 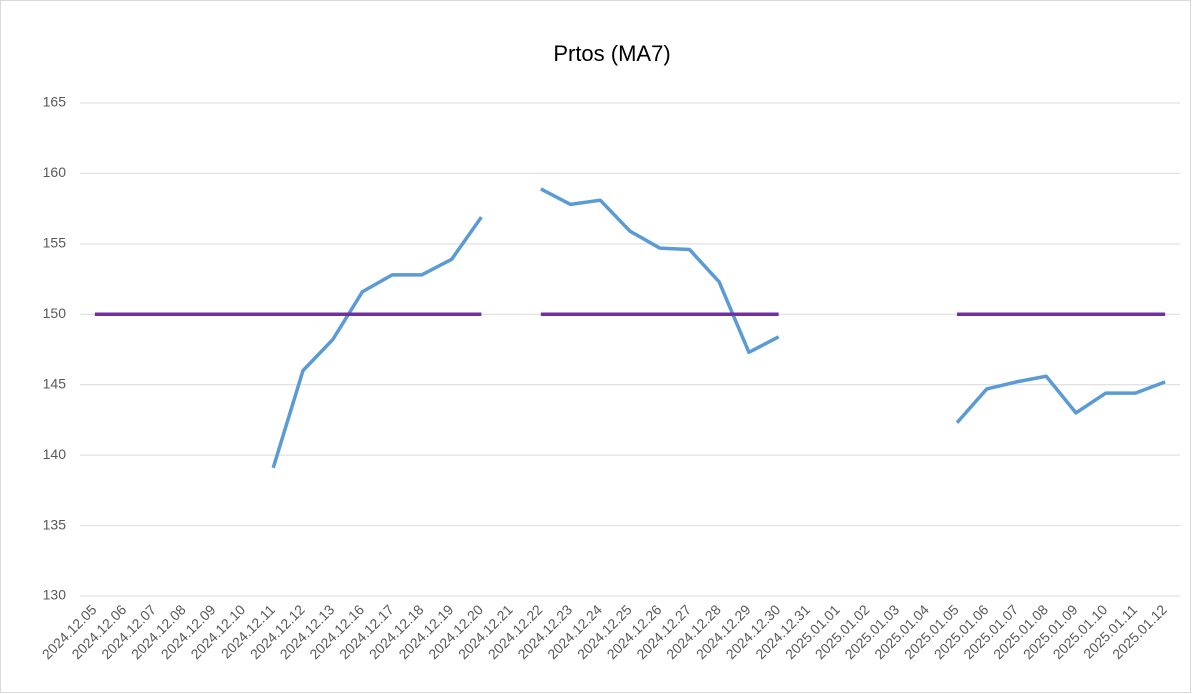 I want to click on y-tick-label: 130, so click(x=55, y=595).